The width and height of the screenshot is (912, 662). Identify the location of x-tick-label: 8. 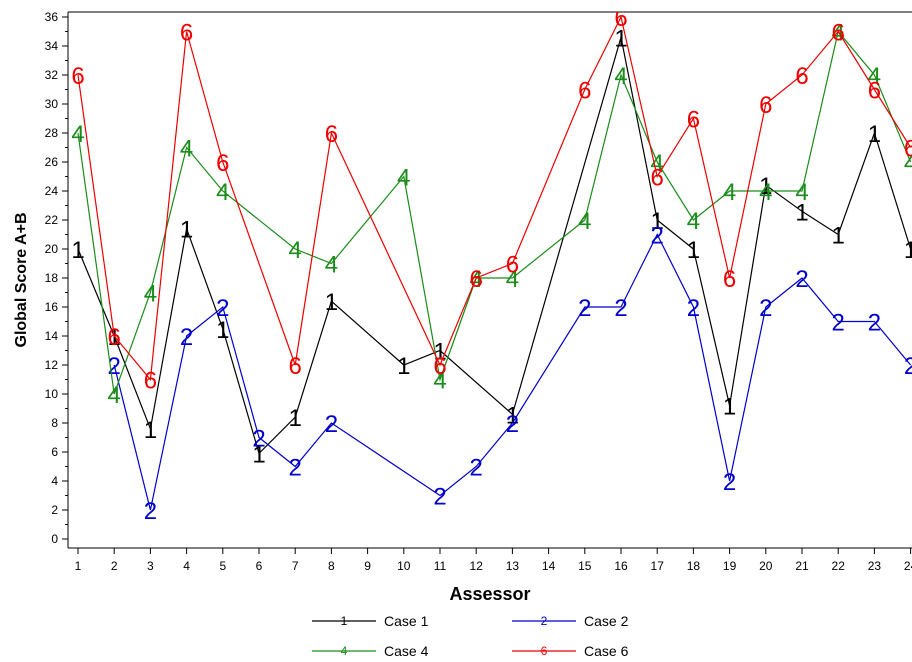
(331, 566).